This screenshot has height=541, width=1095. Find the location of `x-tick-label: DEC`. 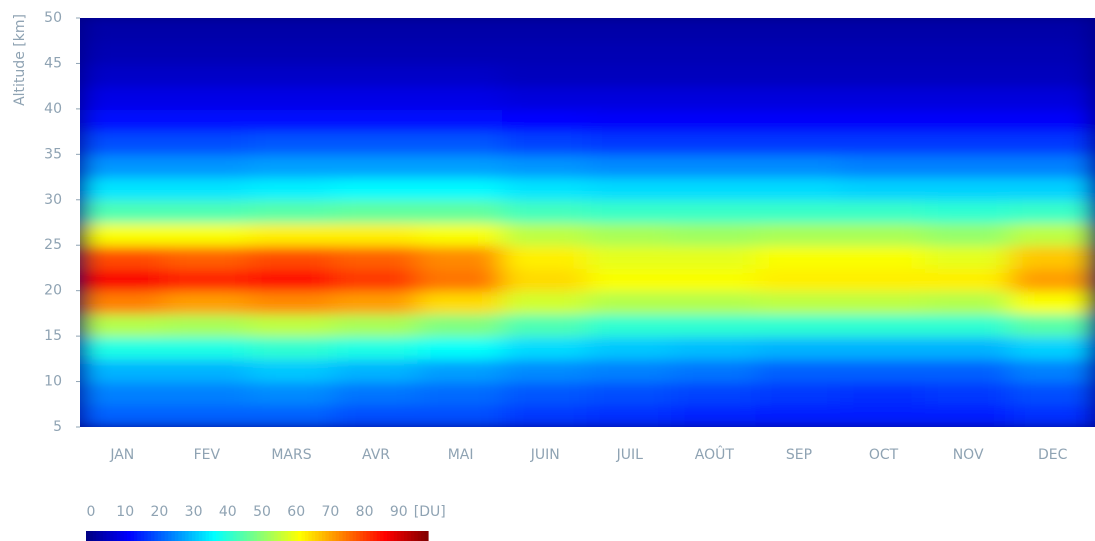

x-tick-label: DEC is located at coordinates (1053, 455).